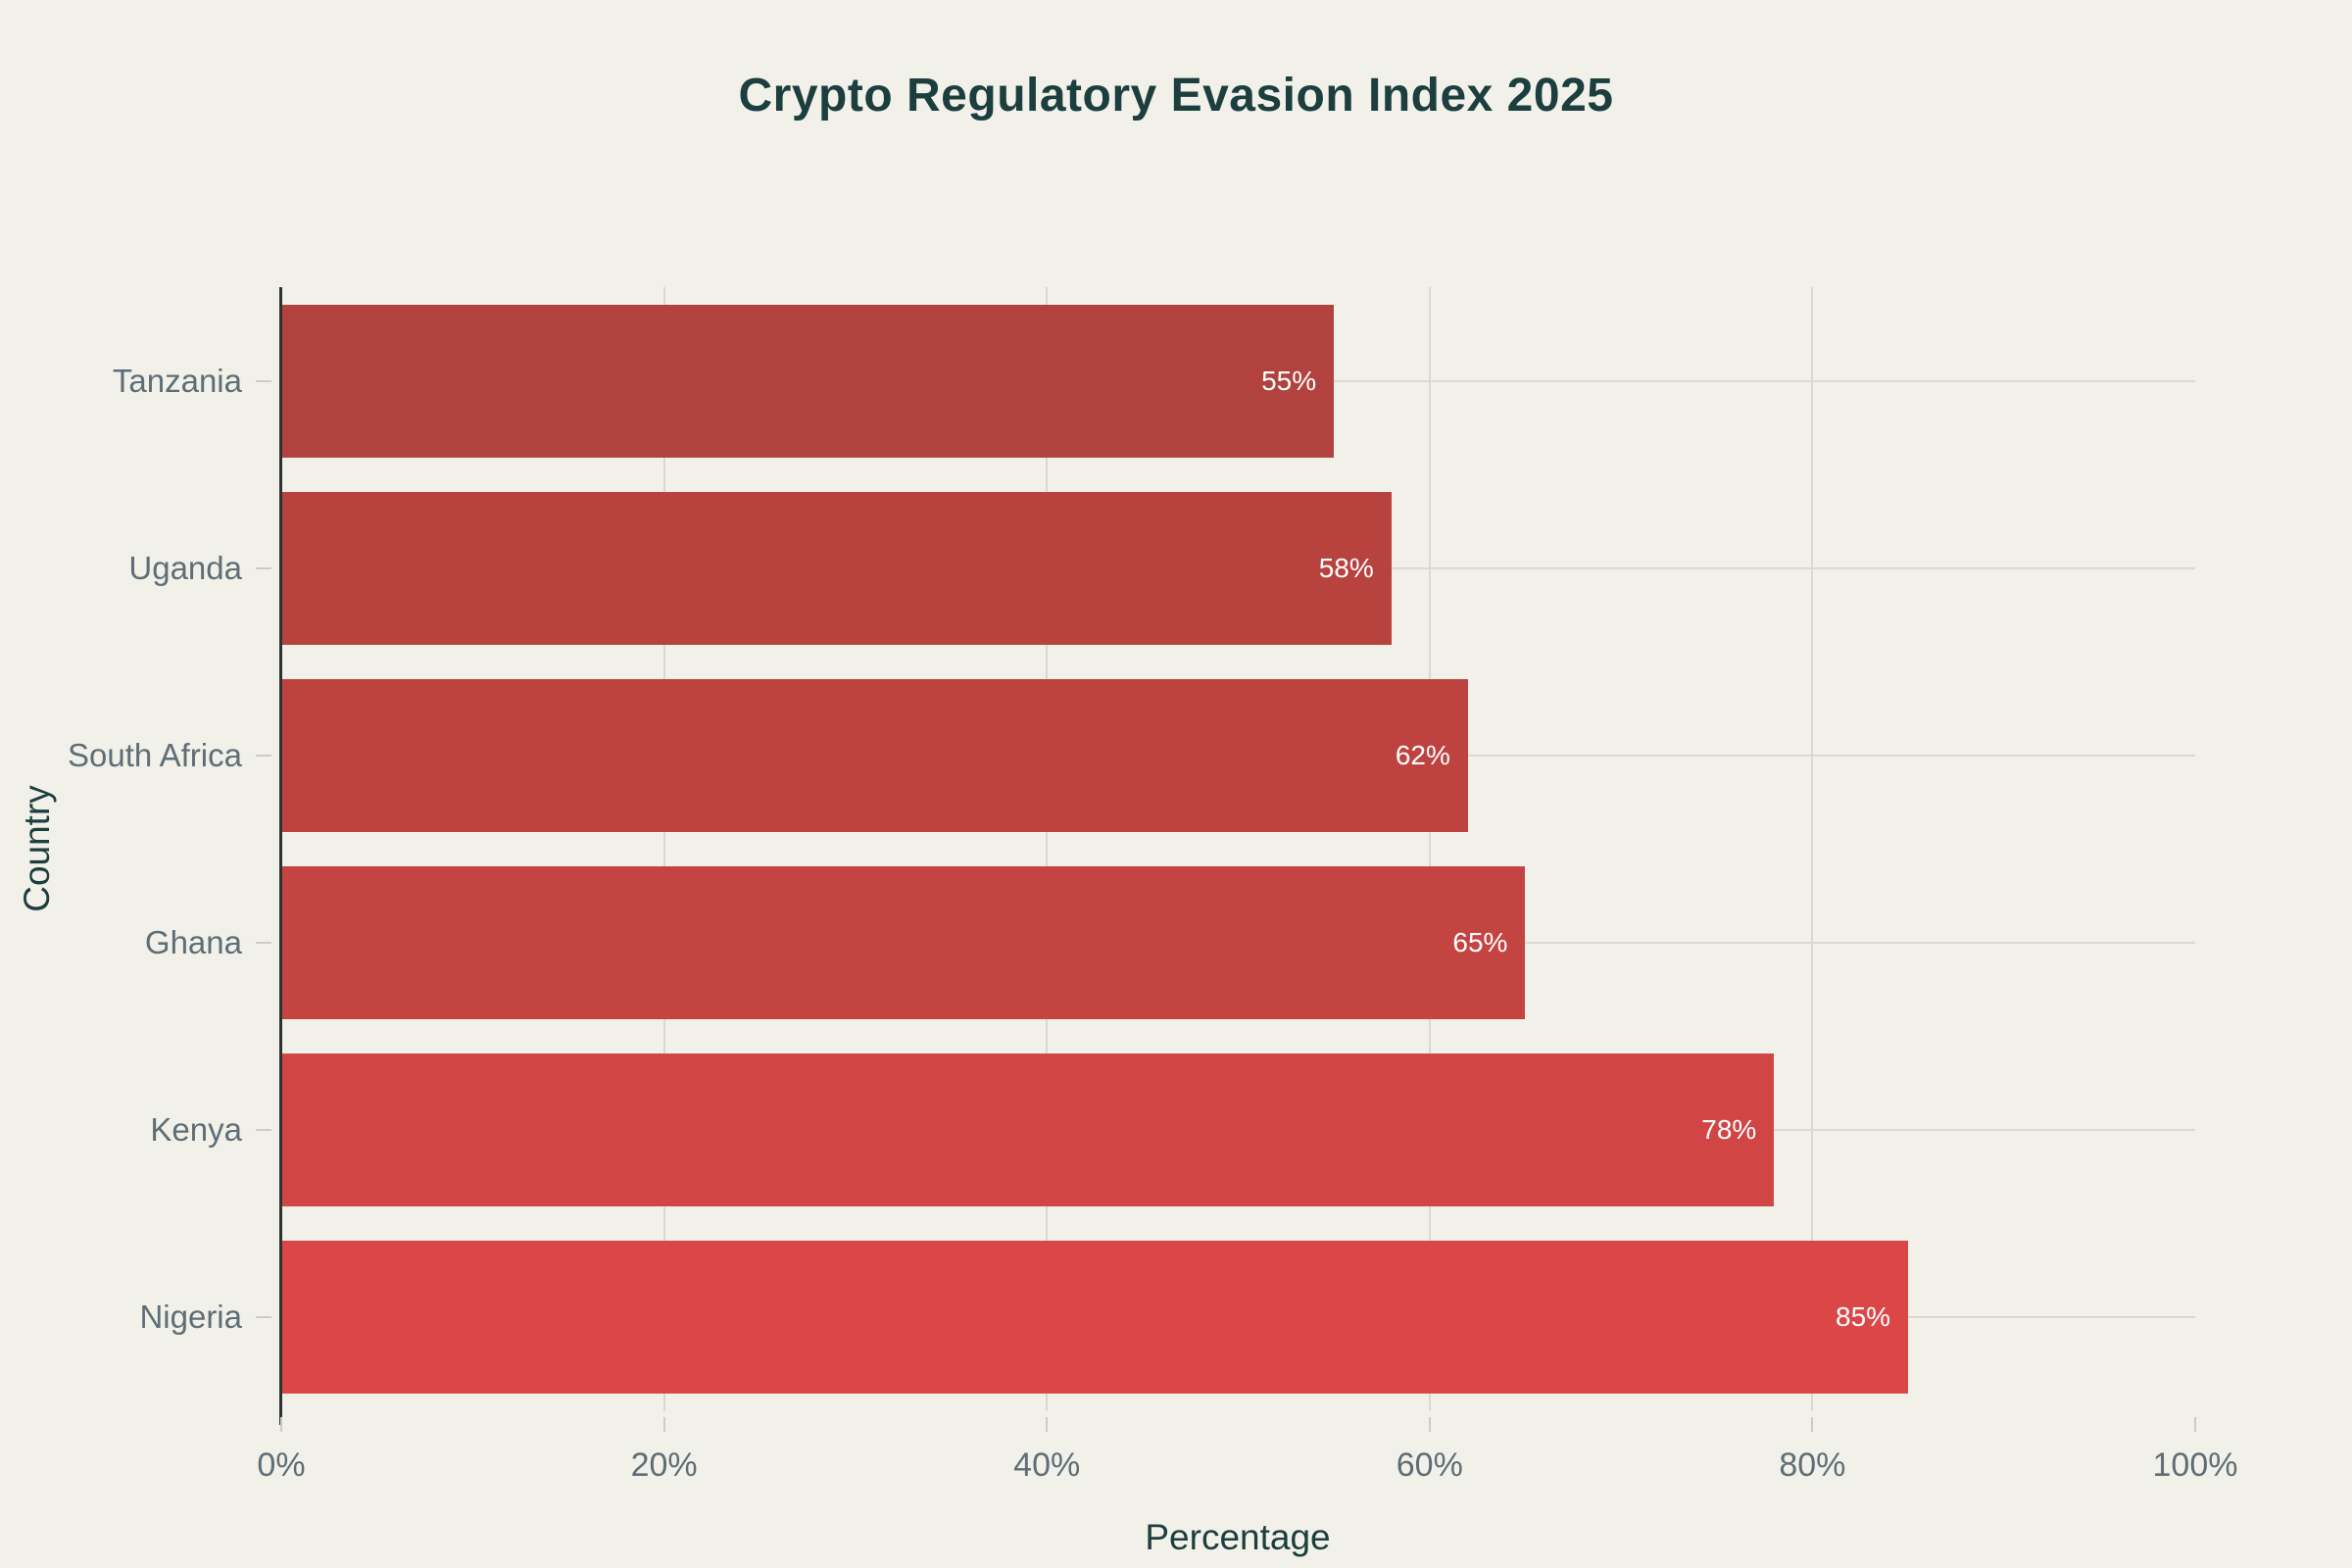  I want to click on bar: 58%, so click(836, 568).